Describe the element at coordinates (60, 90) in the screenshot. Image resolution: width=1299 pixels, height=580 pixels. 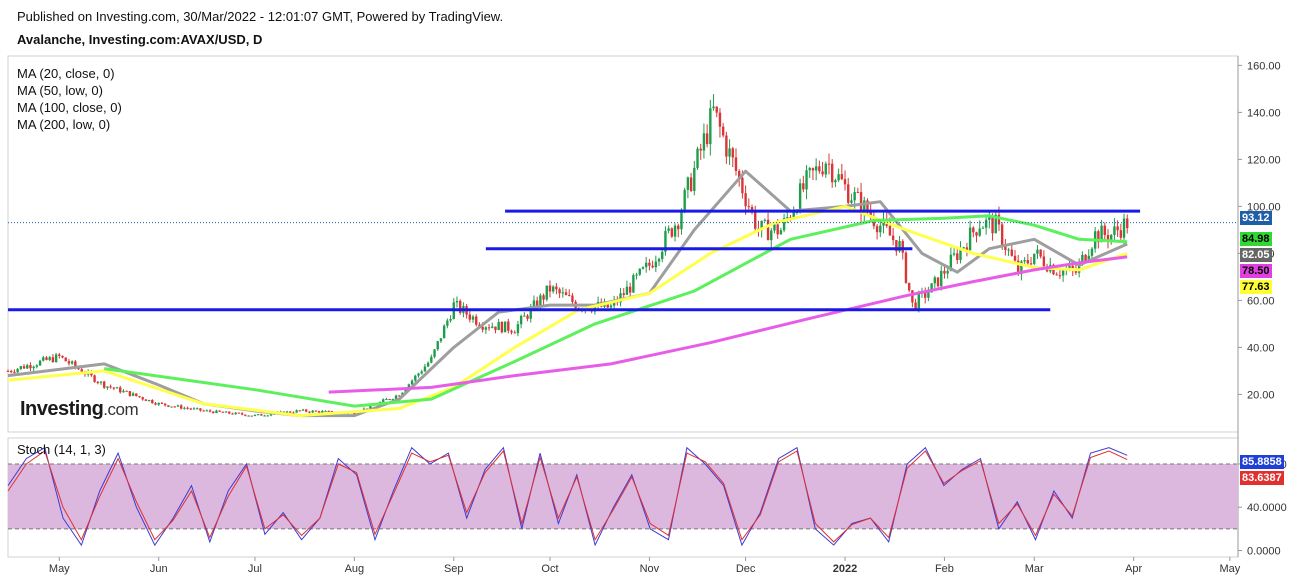
I see `ma-50-label: MA (50, low, 0)` at that location.